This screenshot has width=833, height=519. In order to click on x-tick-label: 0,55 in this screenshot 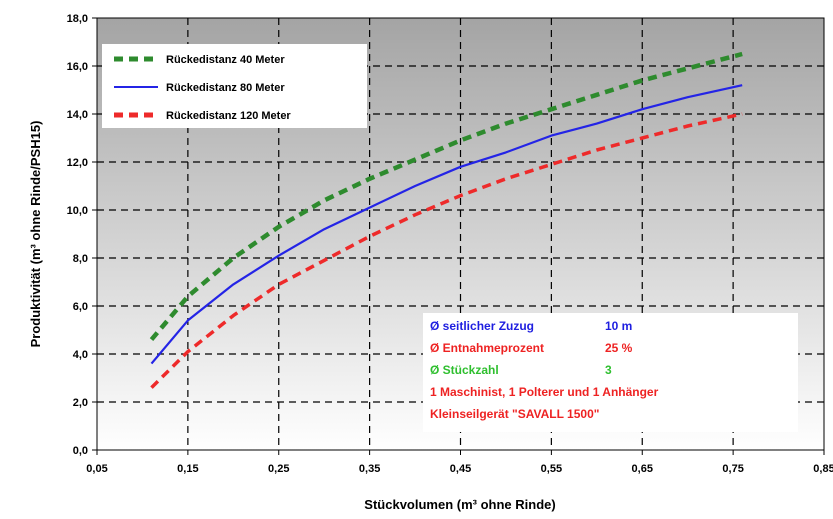, I will do `click(551, 469)`.